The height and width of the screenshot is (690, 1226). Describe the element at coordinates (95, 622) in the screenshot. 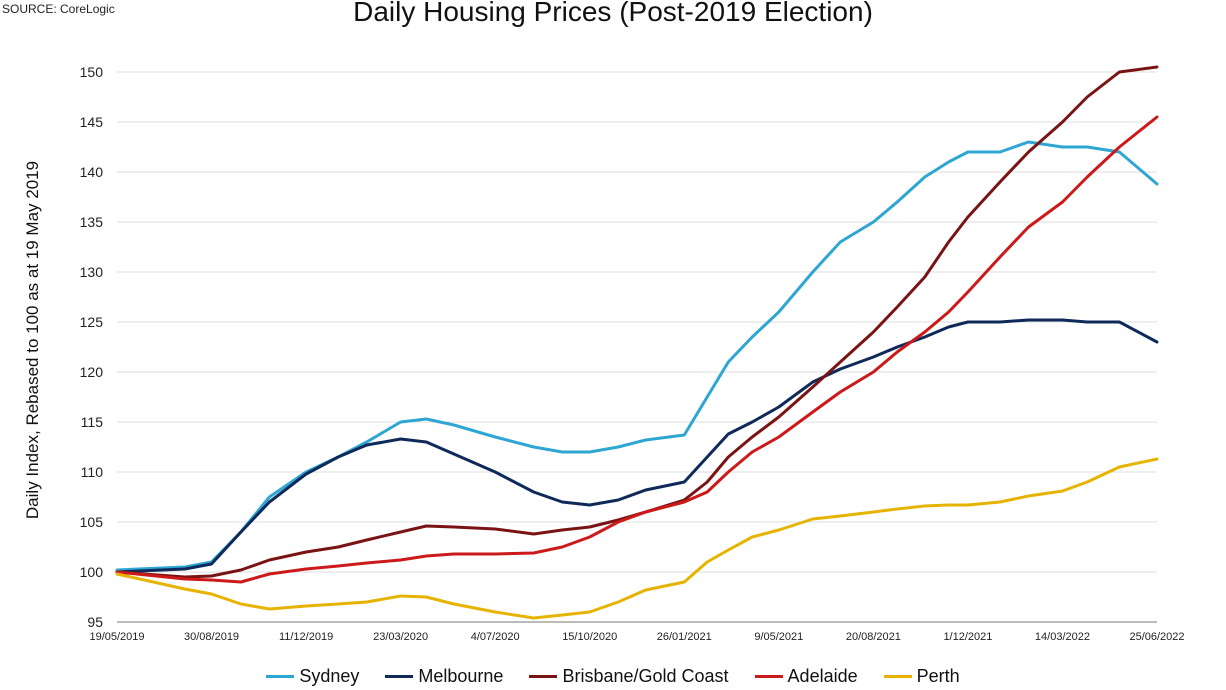

I see `y-tick-label-95: 95` at that location.